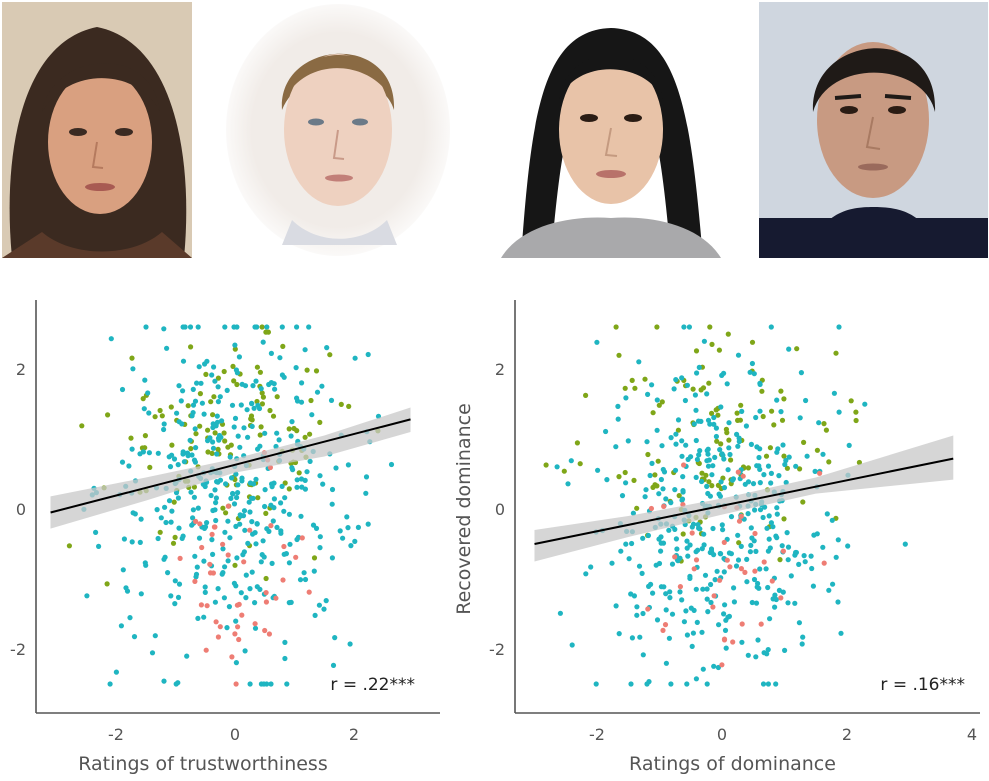 Image resolution: width=989 pixels, height=781 pixels. Describe the element at coordinates (500, 369) in the screenshot. I see `y-tick-label: 2` at that location.